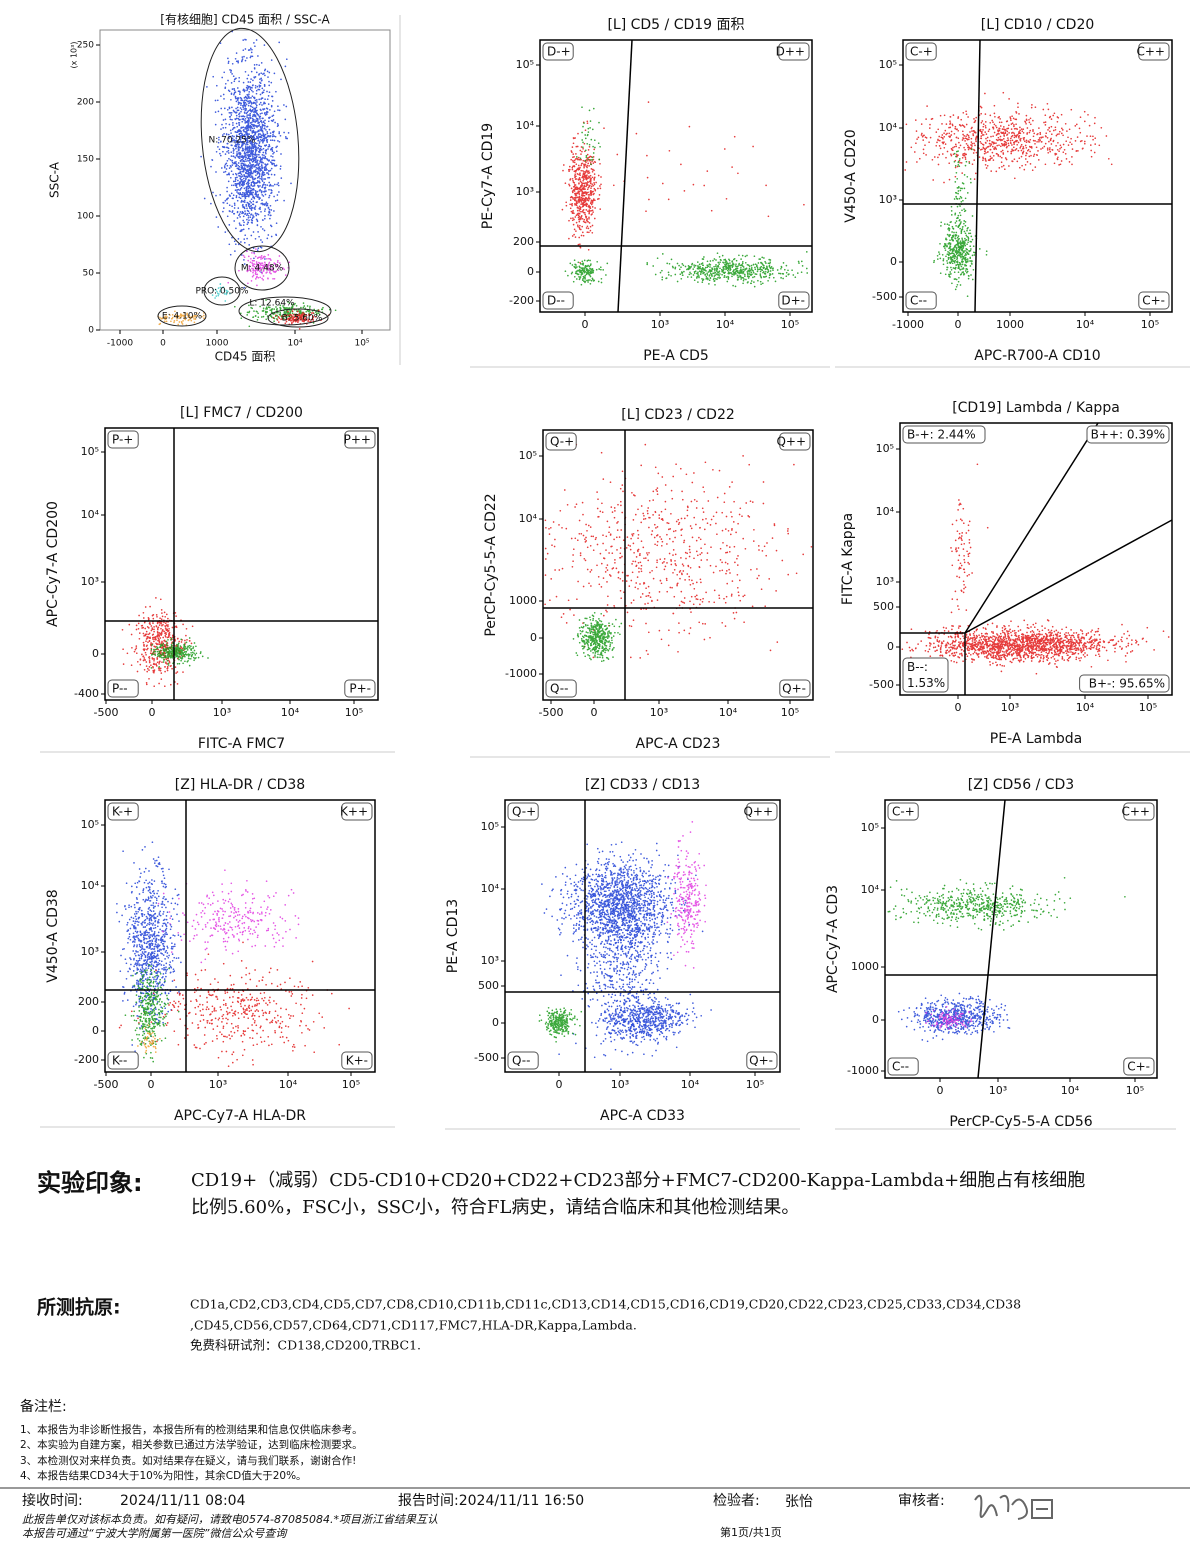 Image resolution: width=1190 pixels, height=1546 pixels. Describe the element at coordinates (240, 1116) in the screenshot. I see `x-axis-label: APC-Cy7-A HLA-DR` at that location.